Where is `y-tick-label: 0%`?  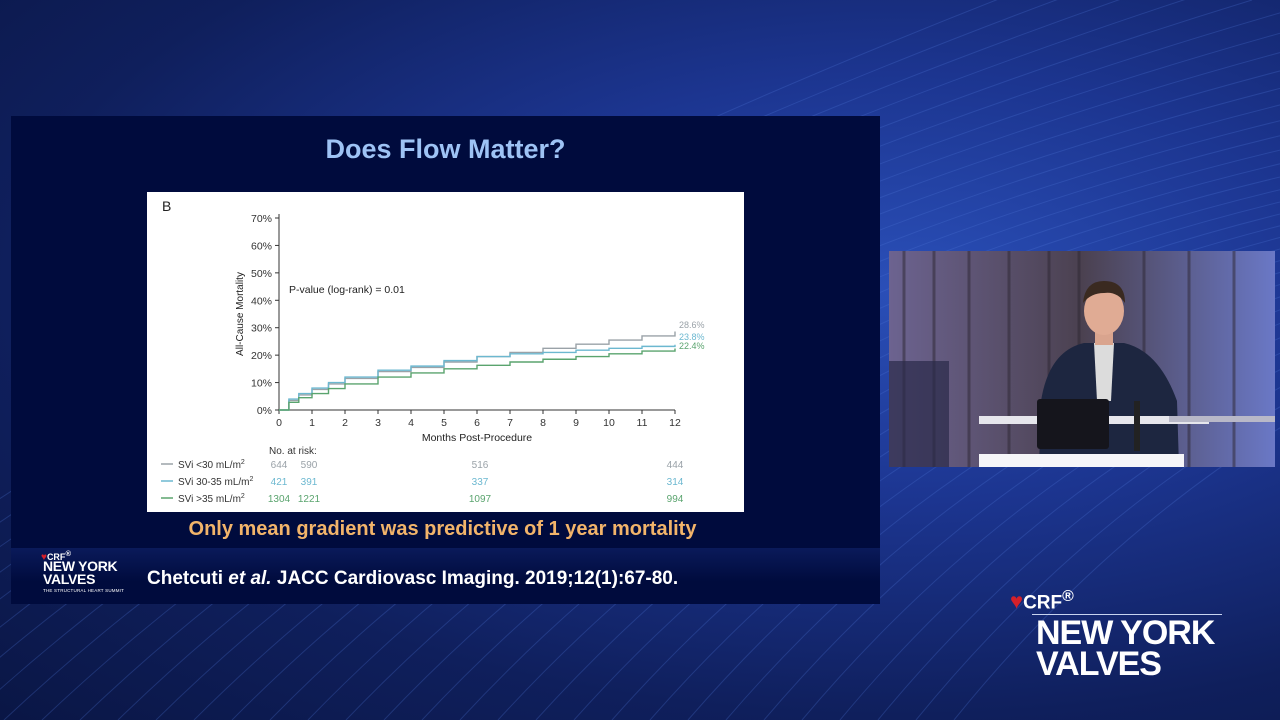
y-tick-label: 0% is located at coordinates (264, 411).